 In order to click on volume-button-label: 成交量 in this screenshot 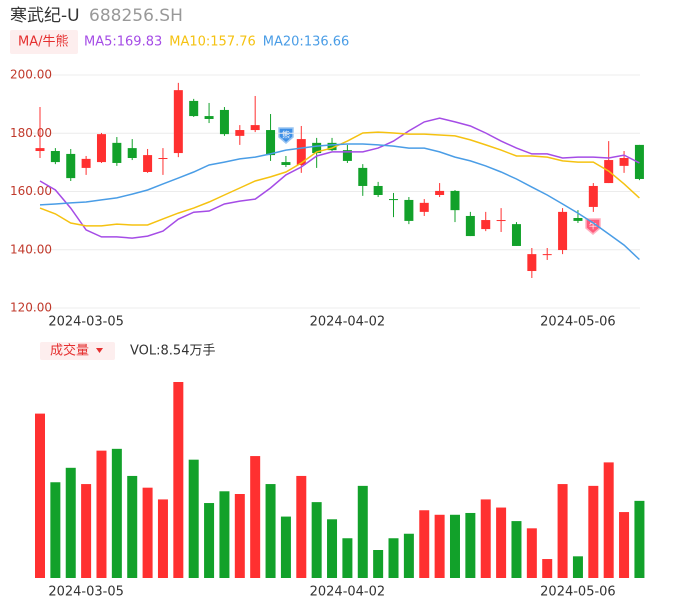, I will do `click(69, 351)`.